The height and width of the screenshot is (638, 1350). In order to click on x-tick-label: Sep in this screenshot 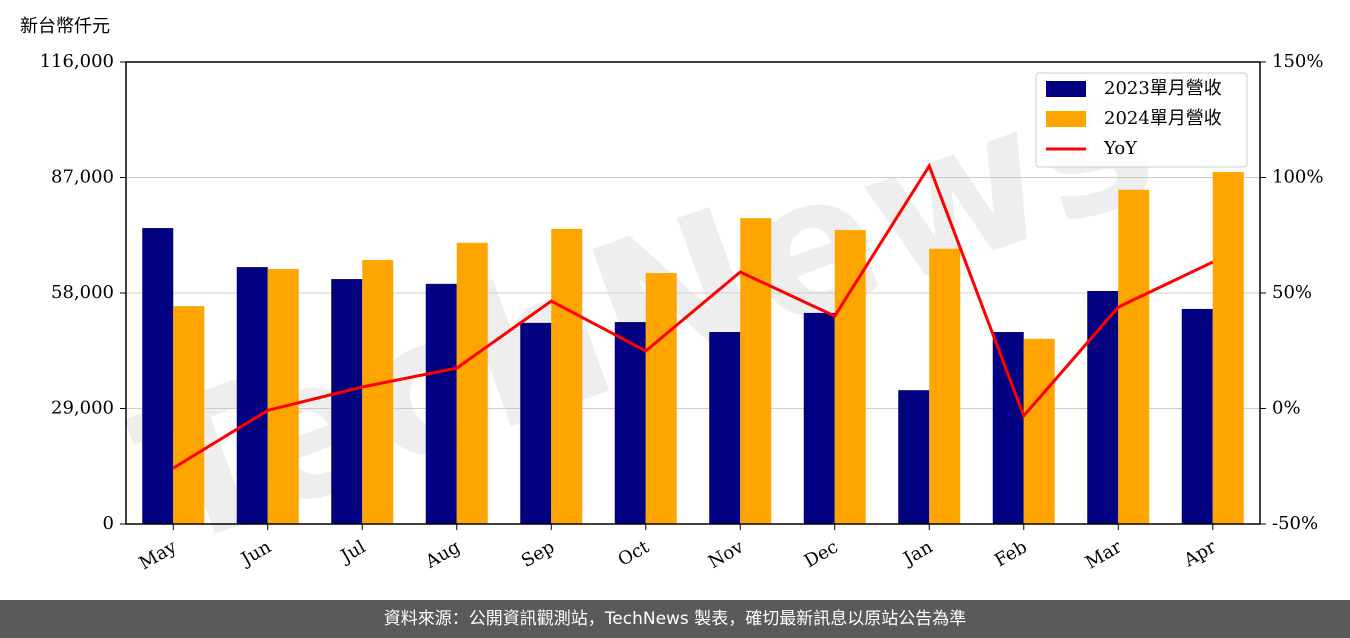, I will do `click(538, 553)`.